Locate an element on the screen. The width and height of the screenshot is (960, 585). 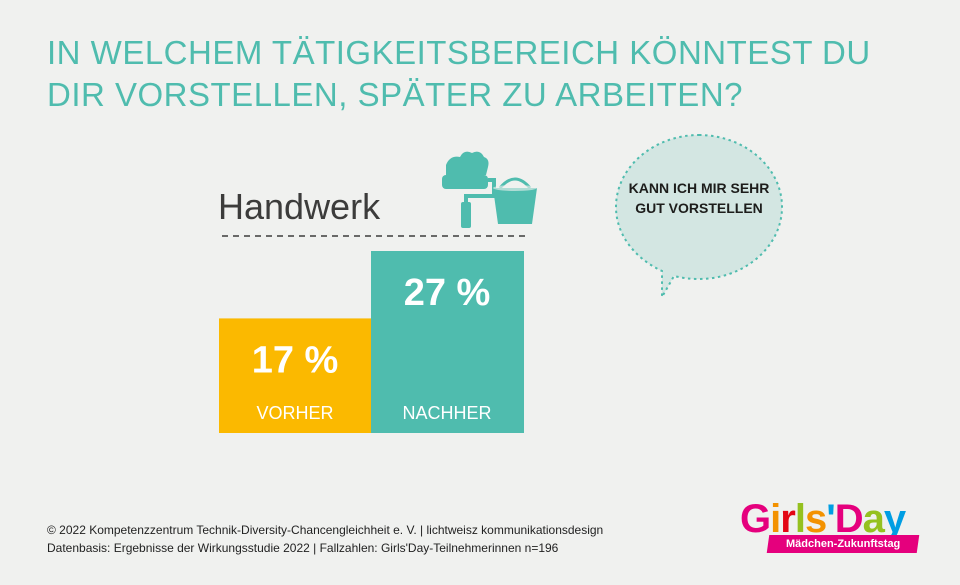
paint-roller-icon is located at coordinates (469, 189).